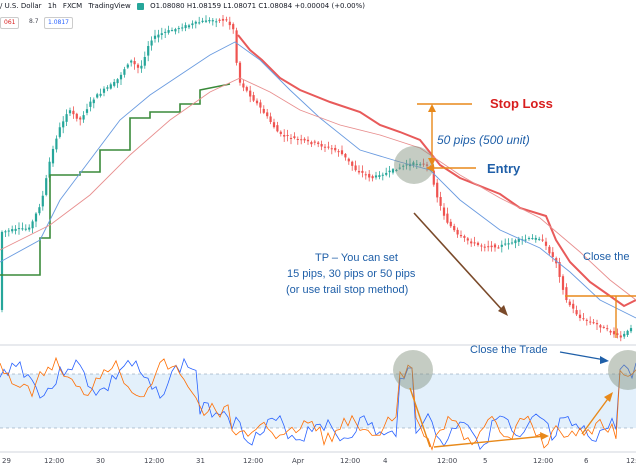 The image size is (636, 470). I want to click on tp-label-line3: (or use trail stop method), so click(347, 290).